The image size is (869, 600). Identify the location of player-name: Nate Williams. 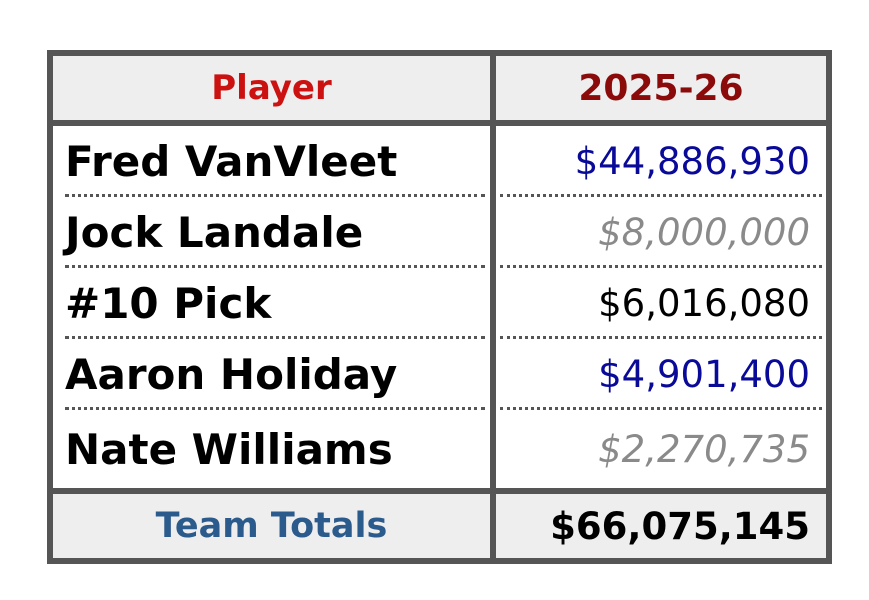
(229, 449).